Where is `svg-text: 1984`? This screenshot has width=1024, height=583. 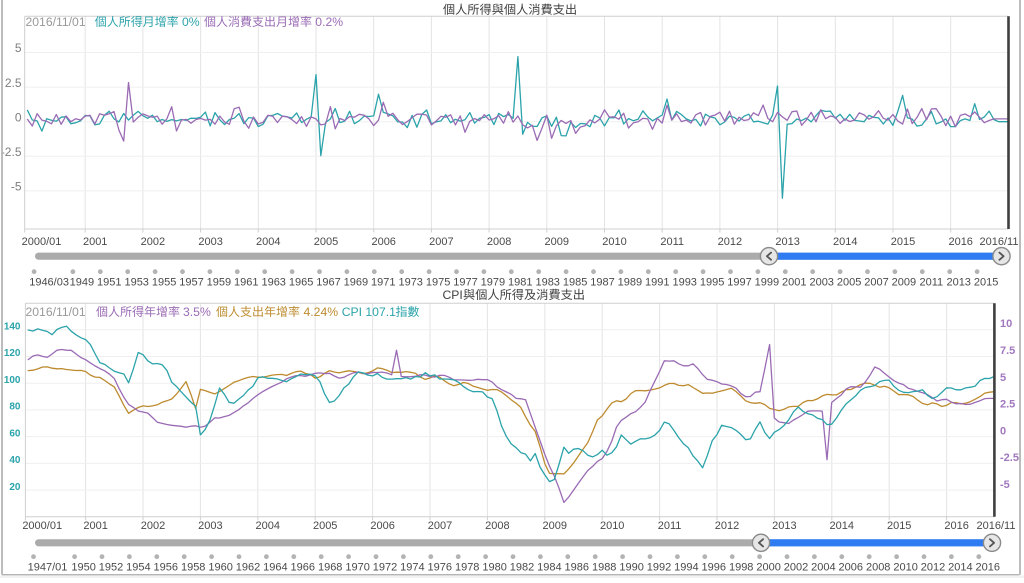
svg-text: 1984 is located at coordinates (549, 568).